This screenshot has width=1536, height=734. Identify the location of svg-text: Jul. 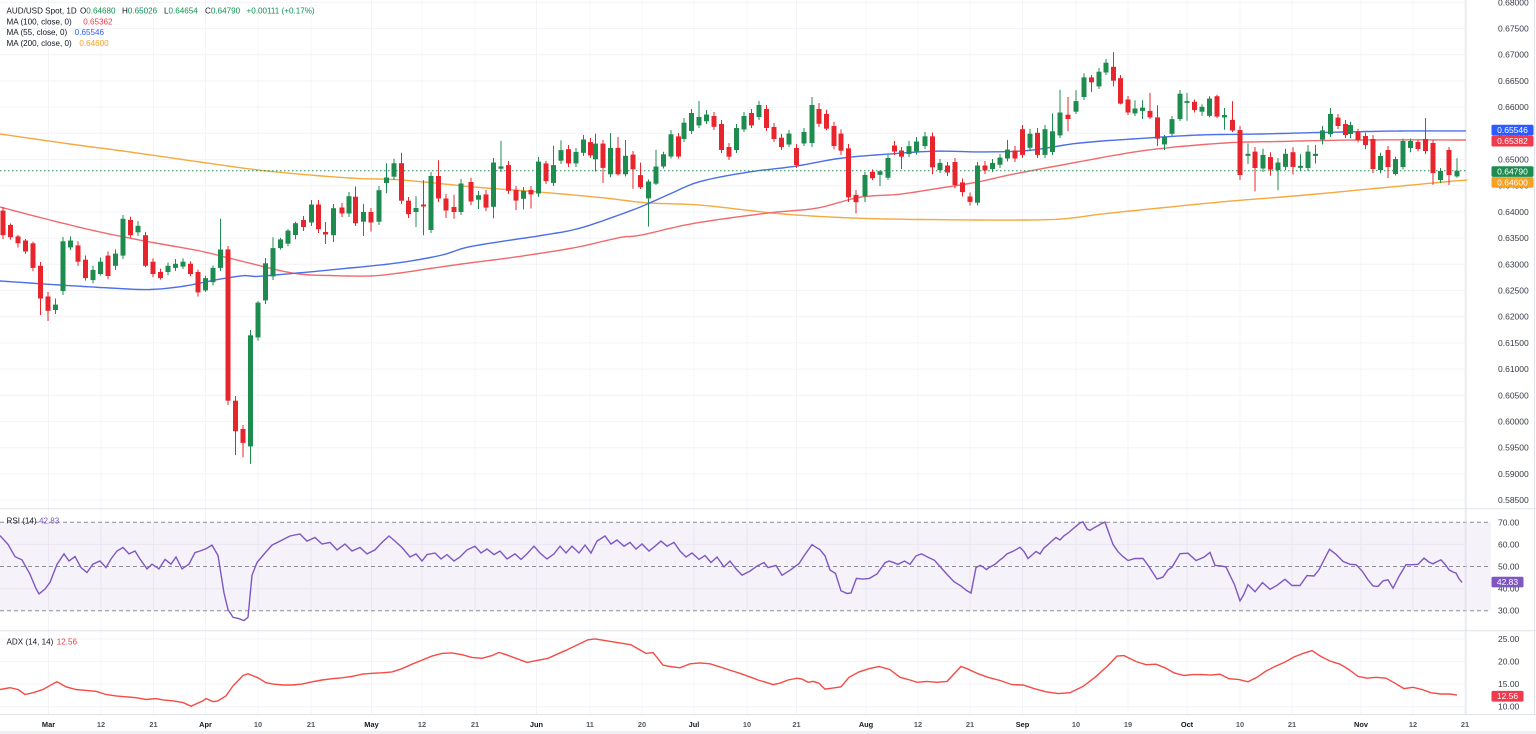
(694, 724).